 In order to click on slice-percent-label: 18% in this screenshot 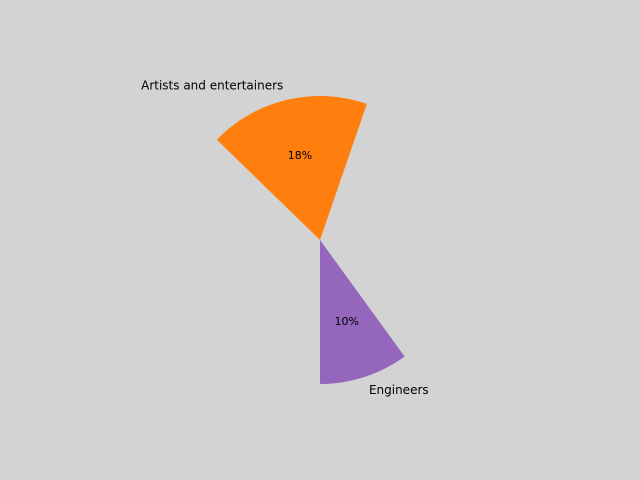, I will do `click(300, 155)`.